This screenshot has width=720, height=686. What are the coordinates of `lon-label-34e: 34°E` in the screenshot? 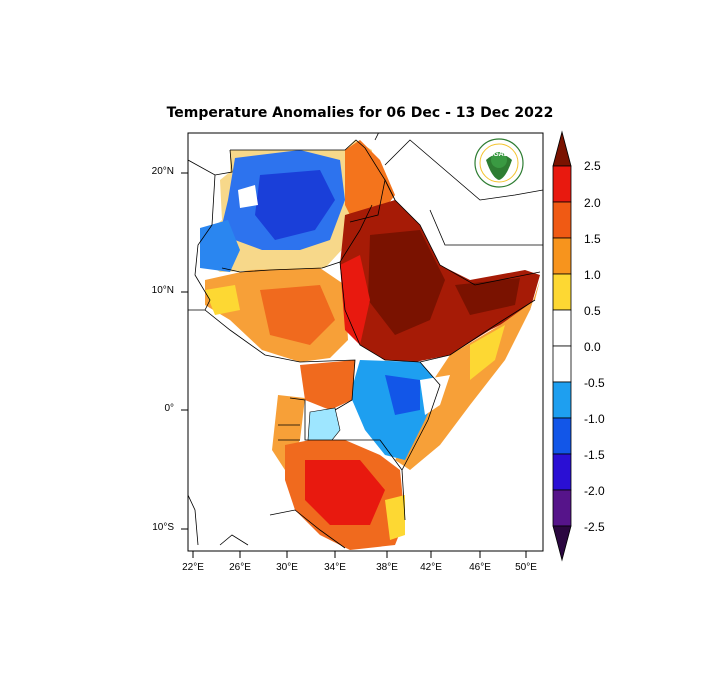 It's located at (335, 567).